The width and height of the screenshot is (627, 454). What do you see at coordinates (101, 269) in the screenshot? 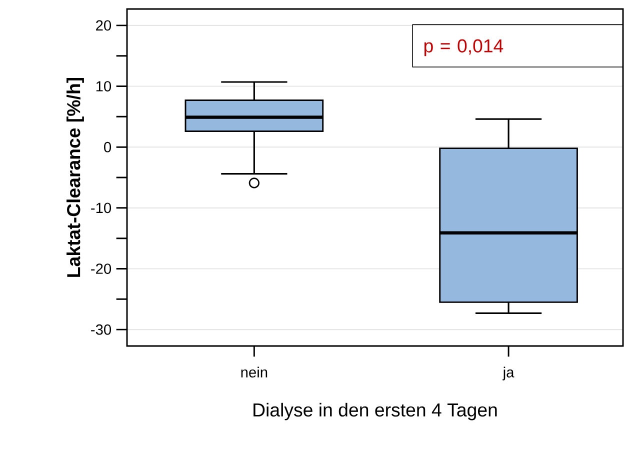
I see `y-tick-label: -20` at bounding box center [101, 269].